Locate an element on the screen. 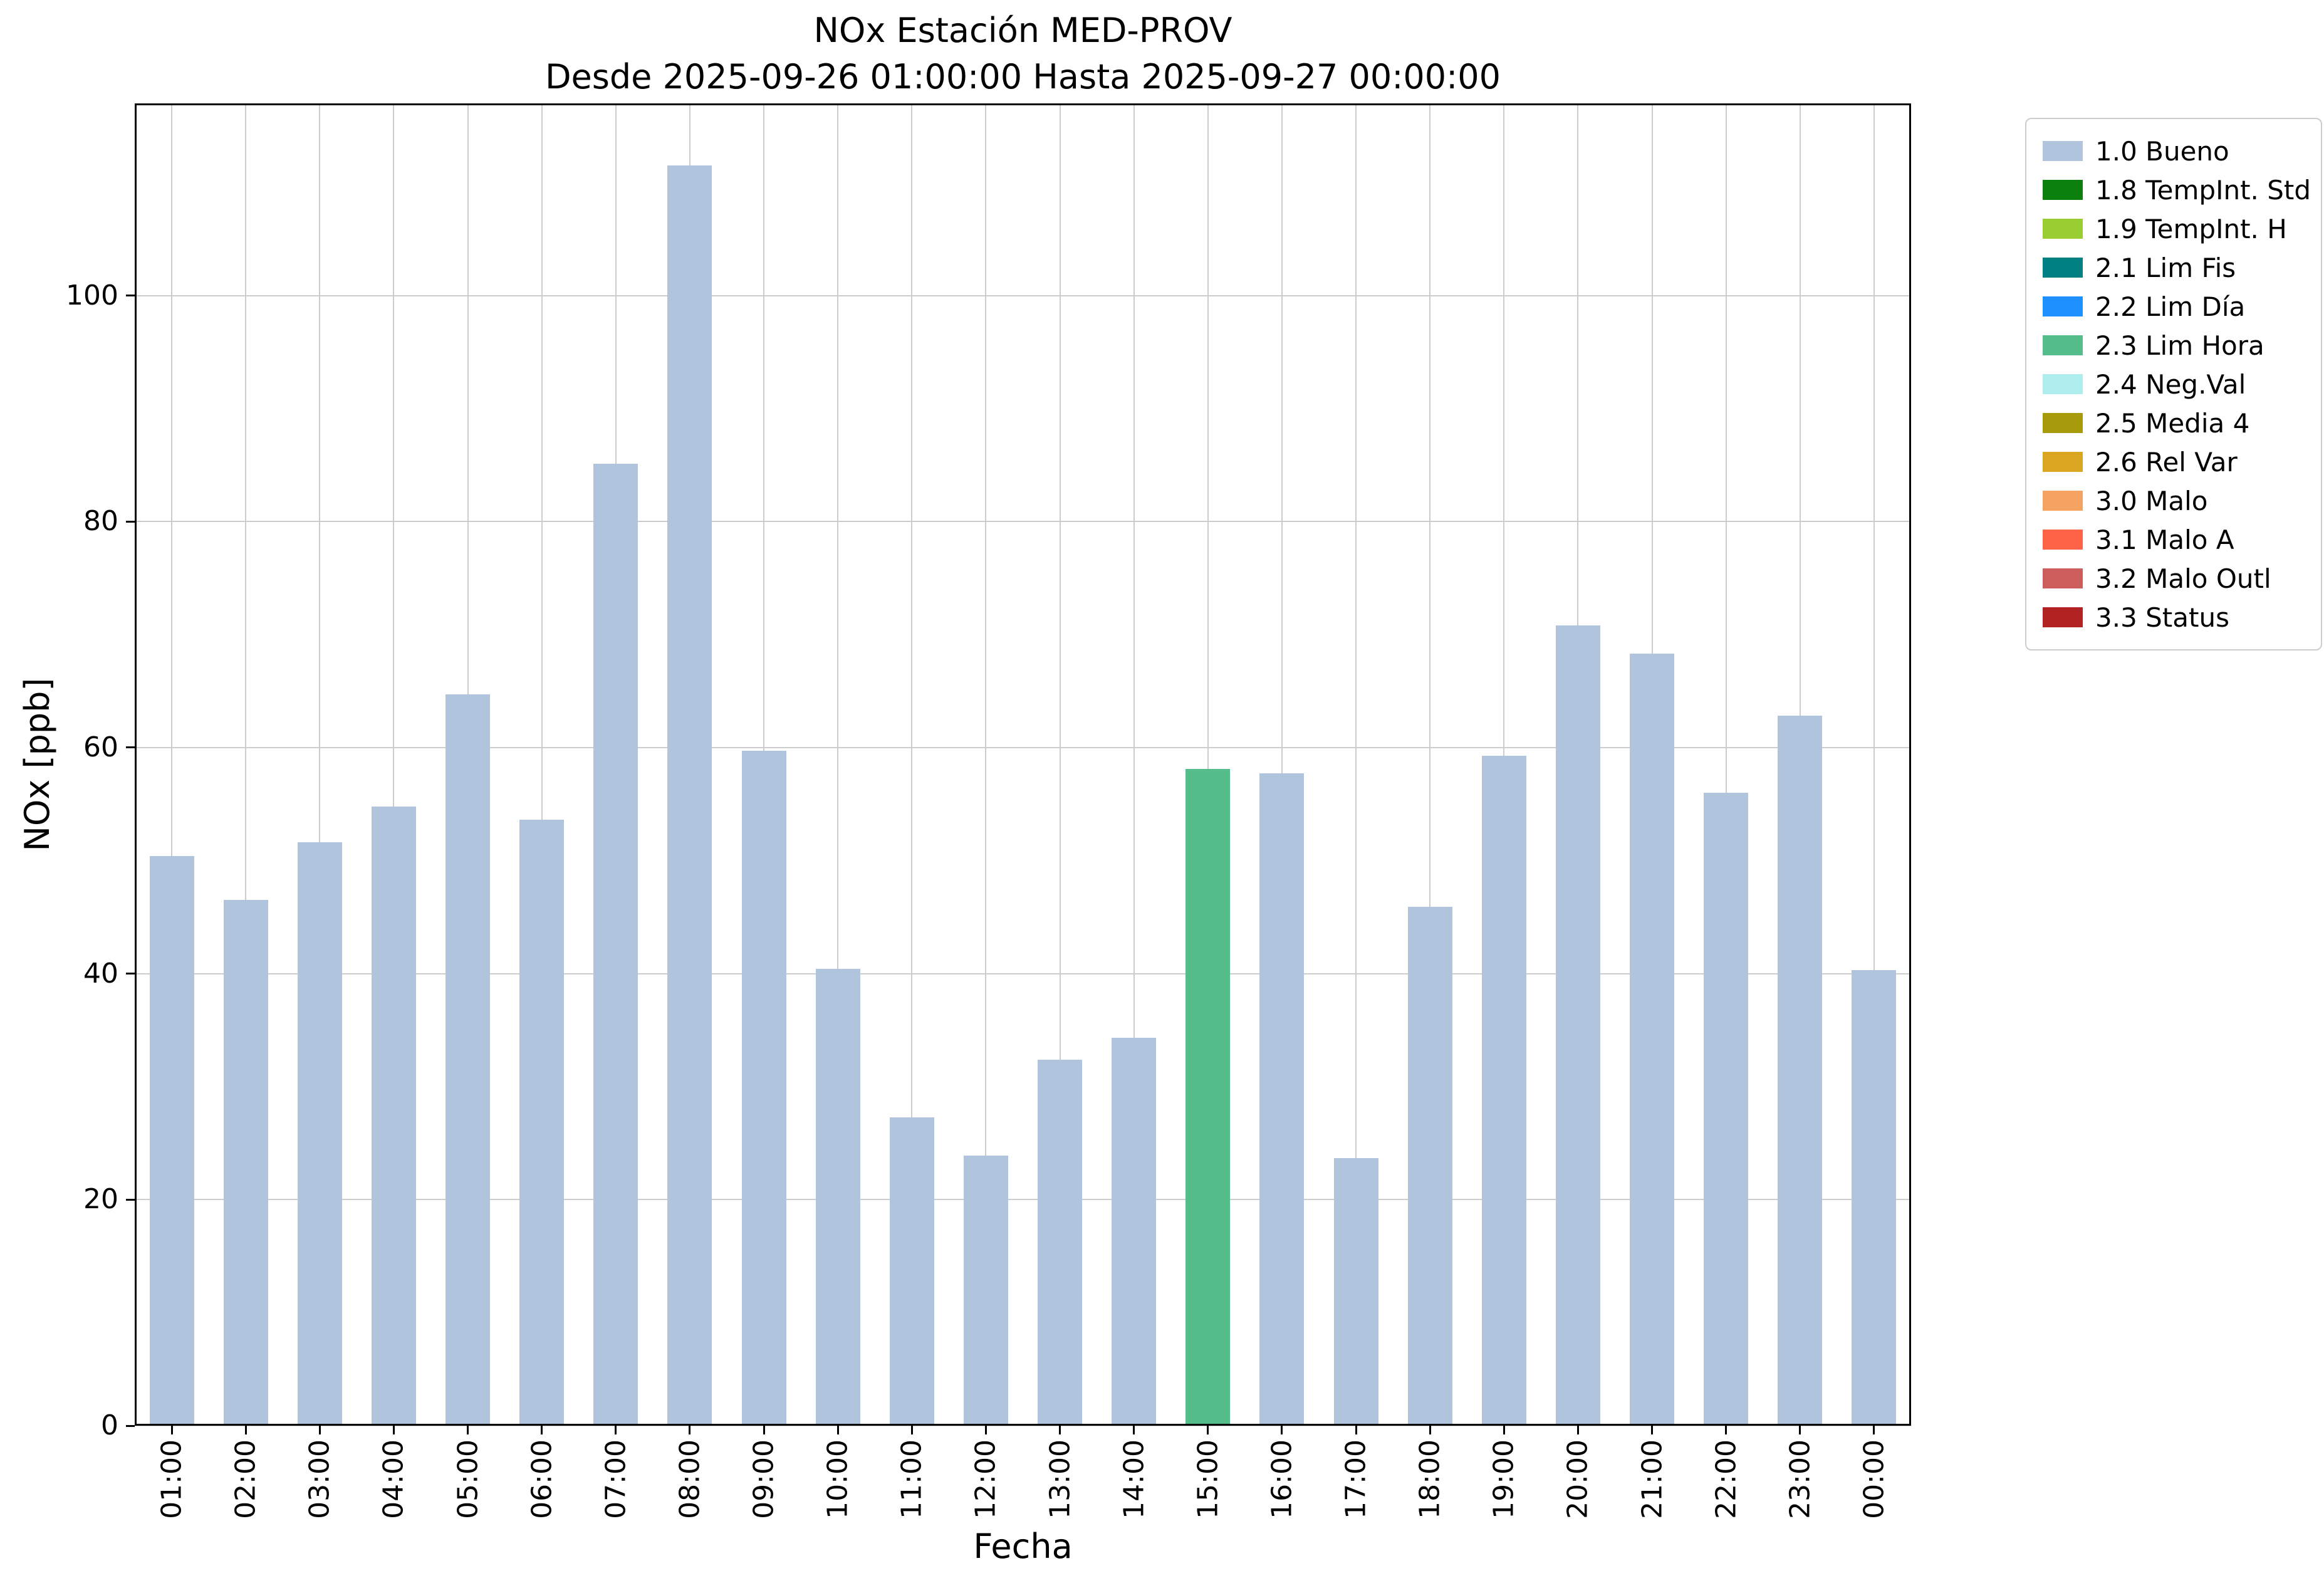 The image size is (2324, 1588). x-axis-label: Fecha is located at coordinates (1023, 1547).